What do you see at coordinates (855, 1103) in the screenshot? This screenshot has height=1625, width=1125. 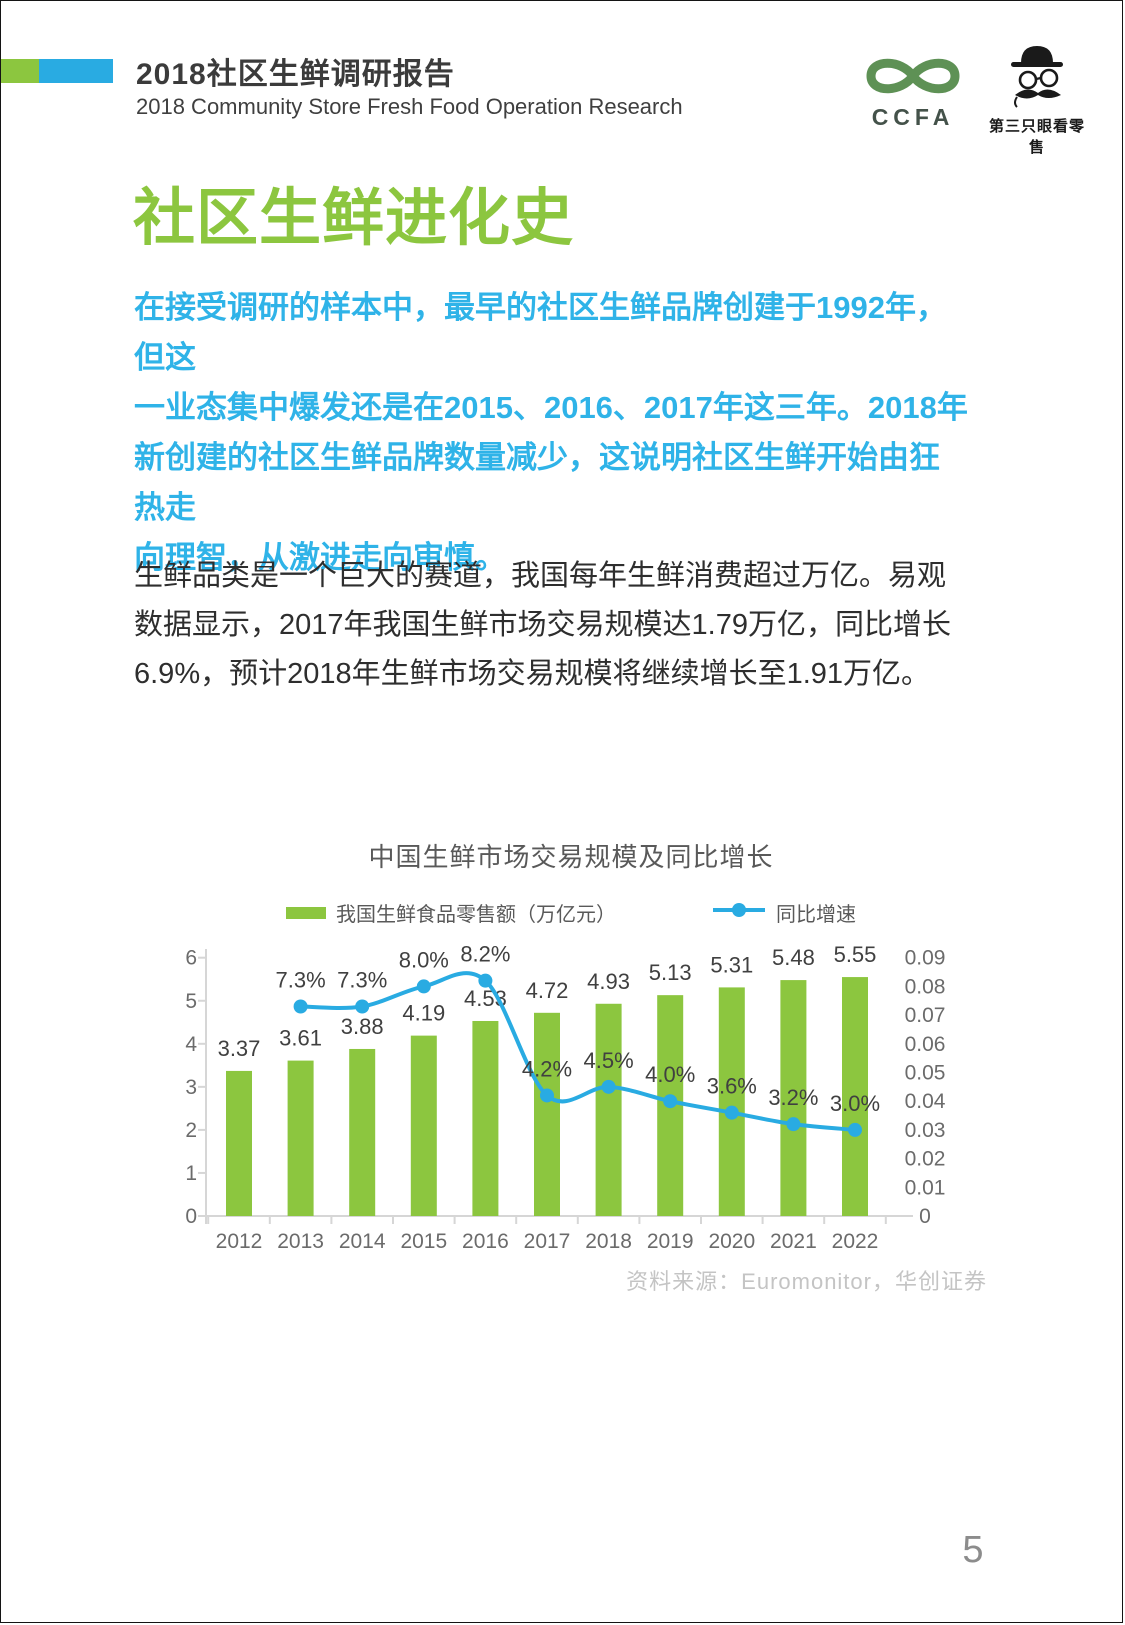 I see `svg-text: 3.0%` at bounding box center [855, 1103].